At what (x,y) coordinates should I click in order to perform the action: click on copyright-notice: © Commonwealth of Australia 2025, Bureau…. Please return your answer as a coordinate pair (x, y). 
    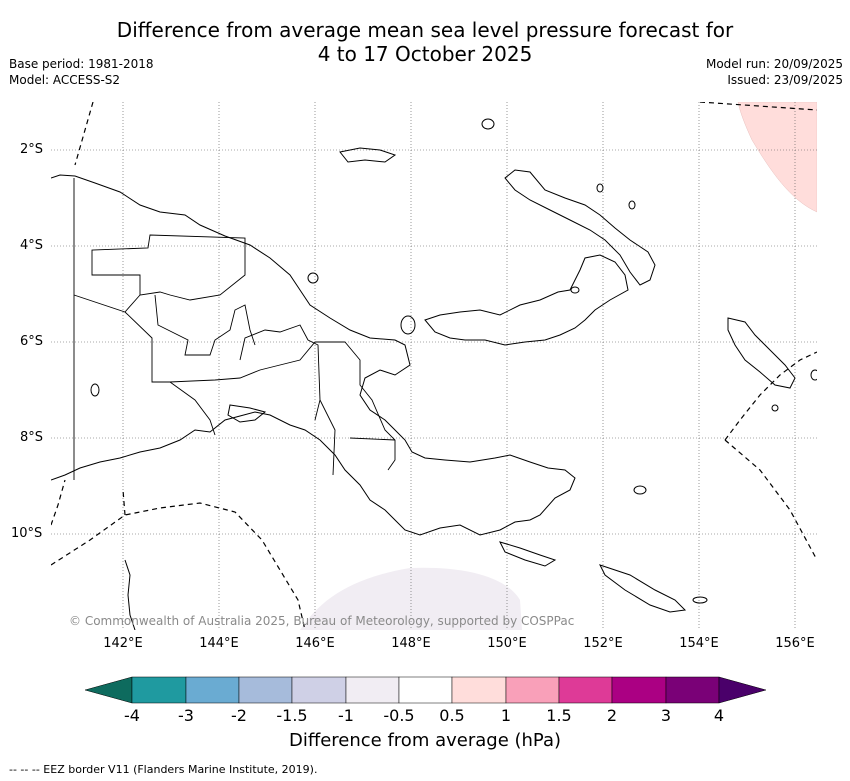
    Looking at the image, I should click on (322, 621).